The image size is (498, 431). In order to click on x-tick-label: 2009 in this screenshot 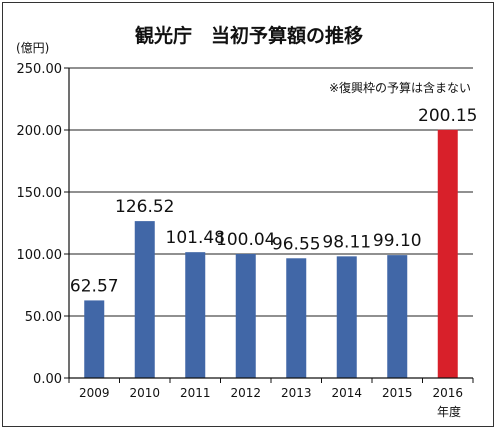, I will do `click(94, 393)`.